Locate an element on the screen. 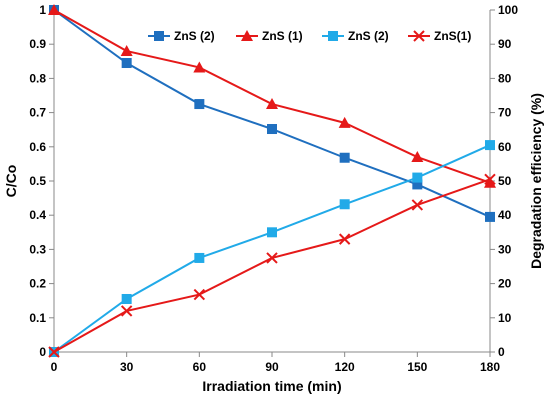 The height and width of the screenshot is (400, 550). left-axis-title: C/Co is located at coordinates (11, 181).